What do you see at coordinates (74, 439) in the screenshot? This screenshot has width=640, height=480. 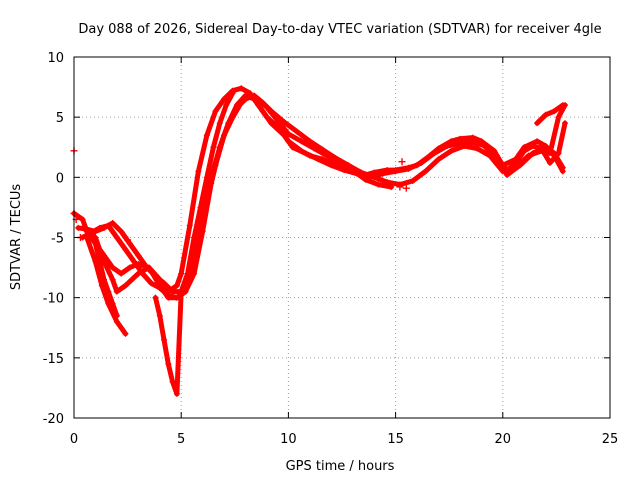 I see `x-tick-label: 0` at bounding box center [74, 439].